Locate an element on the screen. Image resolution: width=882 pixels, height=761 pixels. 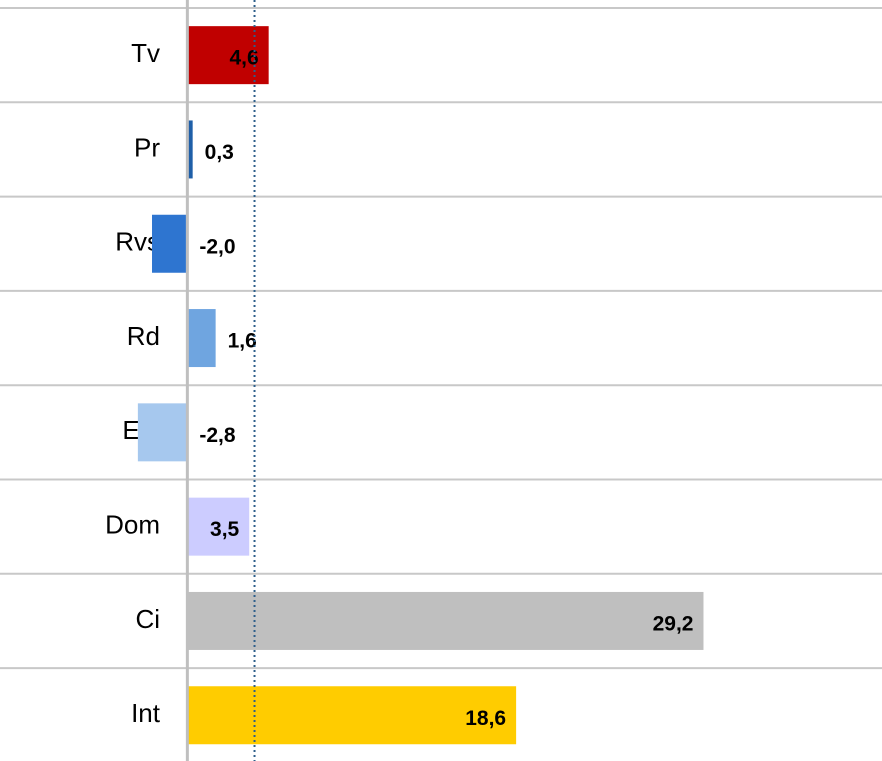
value-label: -2,8 is located at coordinates (217, 435).